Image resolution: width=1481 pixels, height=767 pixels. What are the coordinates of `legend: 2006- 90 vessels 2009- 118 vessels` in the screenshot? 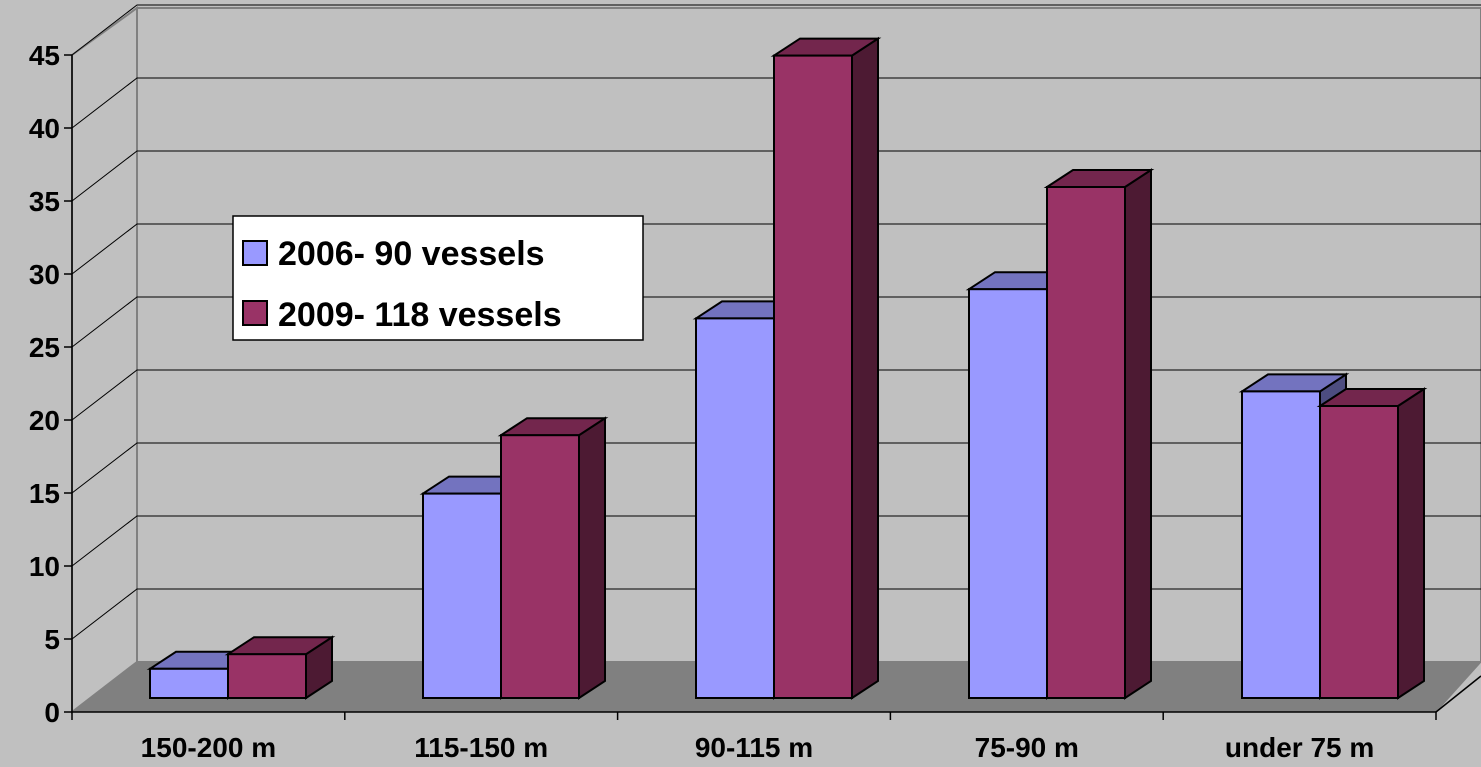 It's located at (438, 278).